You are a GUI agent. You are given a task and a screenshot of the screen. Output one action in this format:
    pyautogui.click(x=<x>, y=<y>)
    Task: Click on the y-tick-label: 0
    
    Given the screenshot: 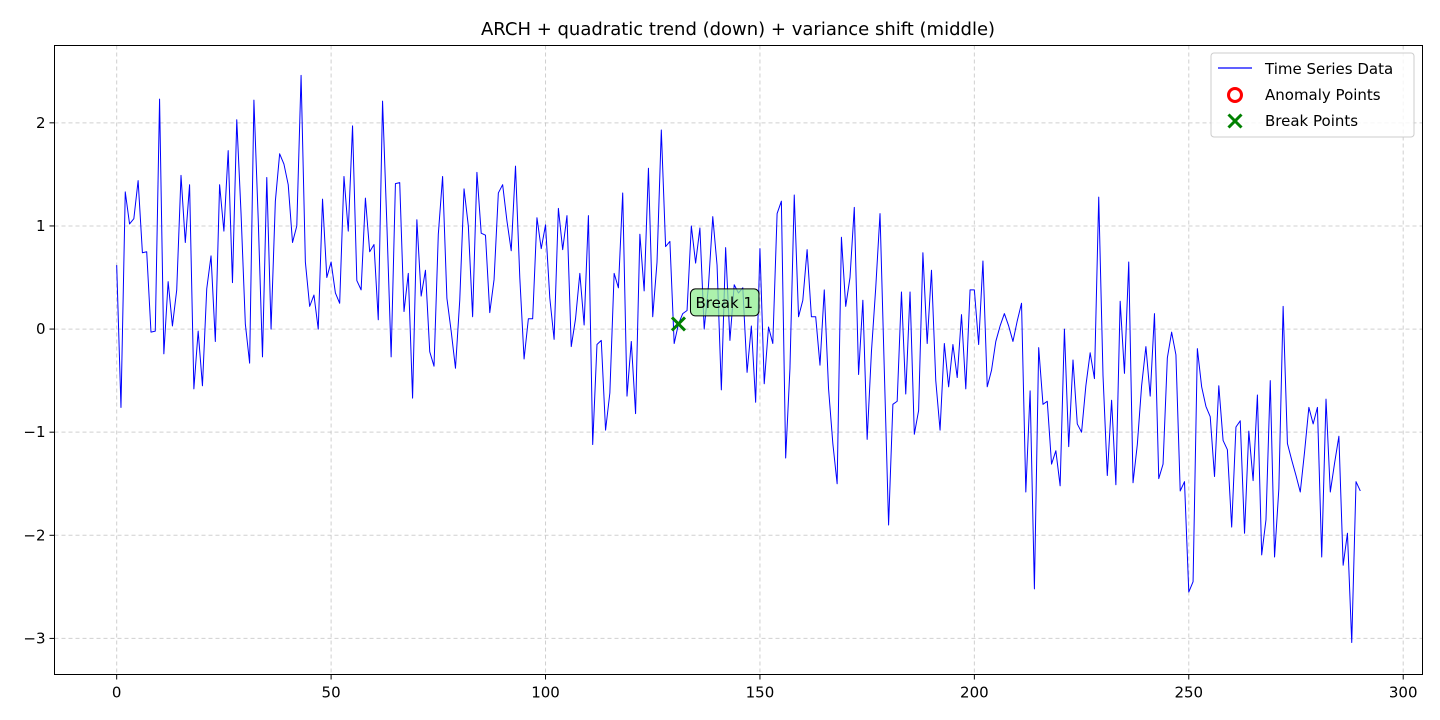 What is the action you would take?
    pyautogui.click(x=41, y=329)
    